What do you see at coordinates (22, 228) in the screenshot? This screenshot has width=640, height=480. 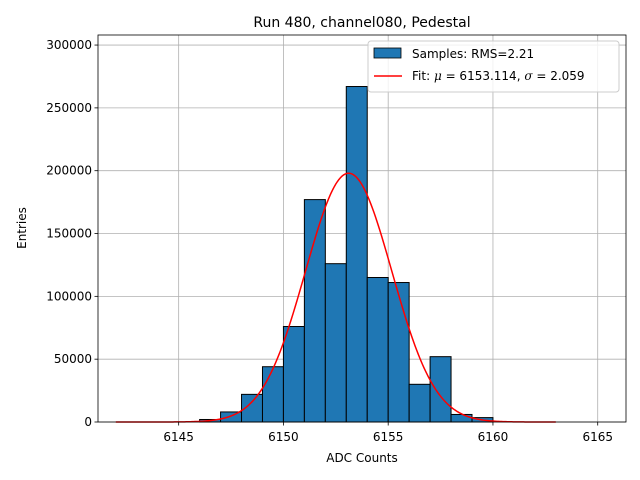 I see `y-axis-label: Entries` at bounding box center [22, 228].